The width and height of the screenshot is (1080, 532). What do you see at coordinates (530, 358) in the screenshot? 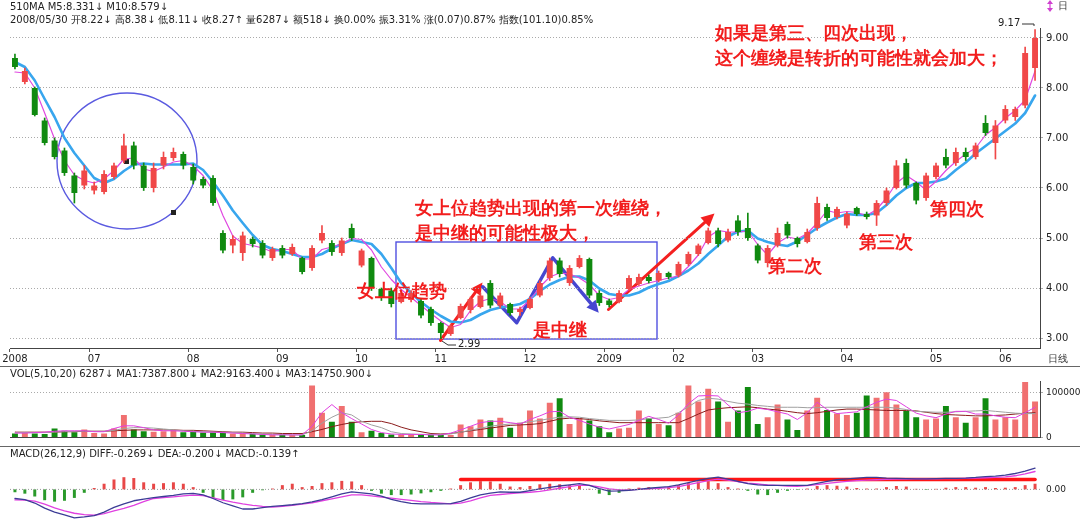
I see `x-tick-label: 12` at bounding box center [530, 358].